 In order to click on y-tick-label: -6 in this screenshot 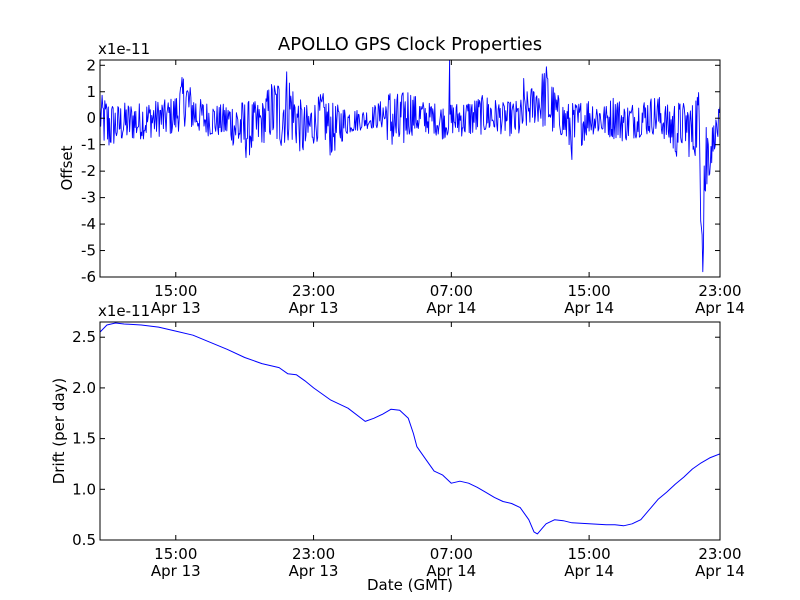, I will do `click(88, 277)`.